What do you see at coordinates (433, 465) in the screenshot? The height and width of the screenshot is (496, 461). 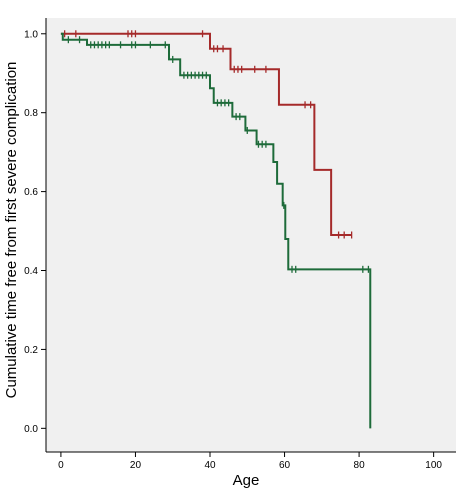 I see `x-tick-label: 100` at bounding box center [433, 465].